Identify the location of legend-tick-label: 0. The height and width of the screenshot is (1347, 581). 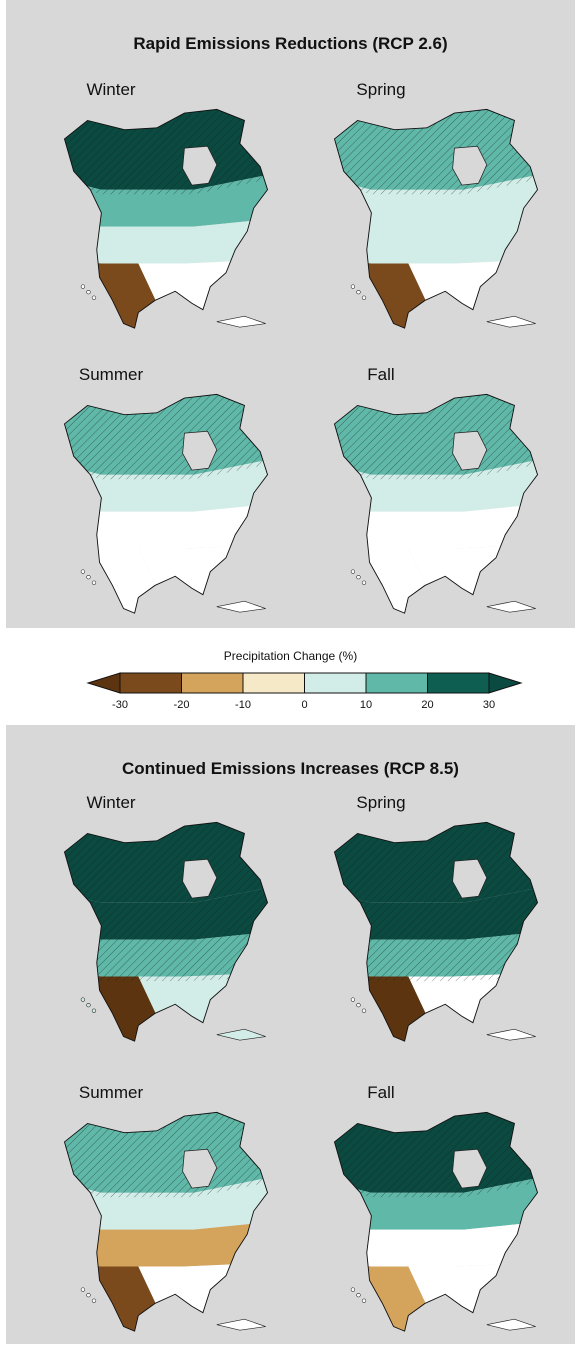
(304, 705).